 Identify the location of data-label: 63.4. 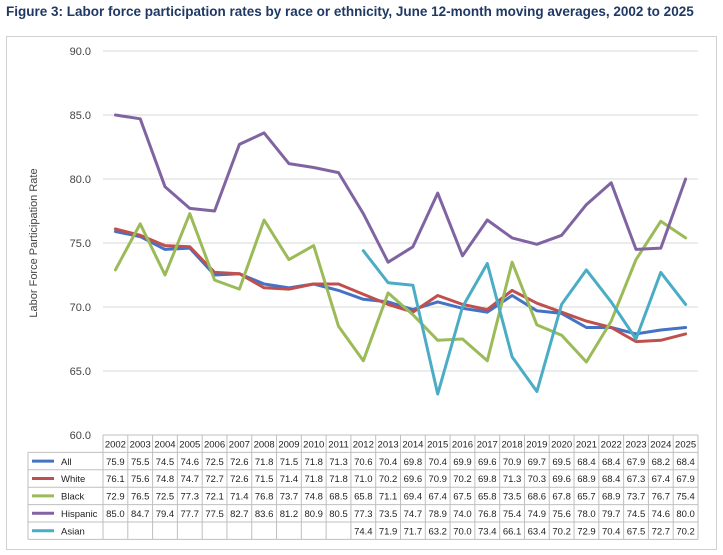
(537, 531).